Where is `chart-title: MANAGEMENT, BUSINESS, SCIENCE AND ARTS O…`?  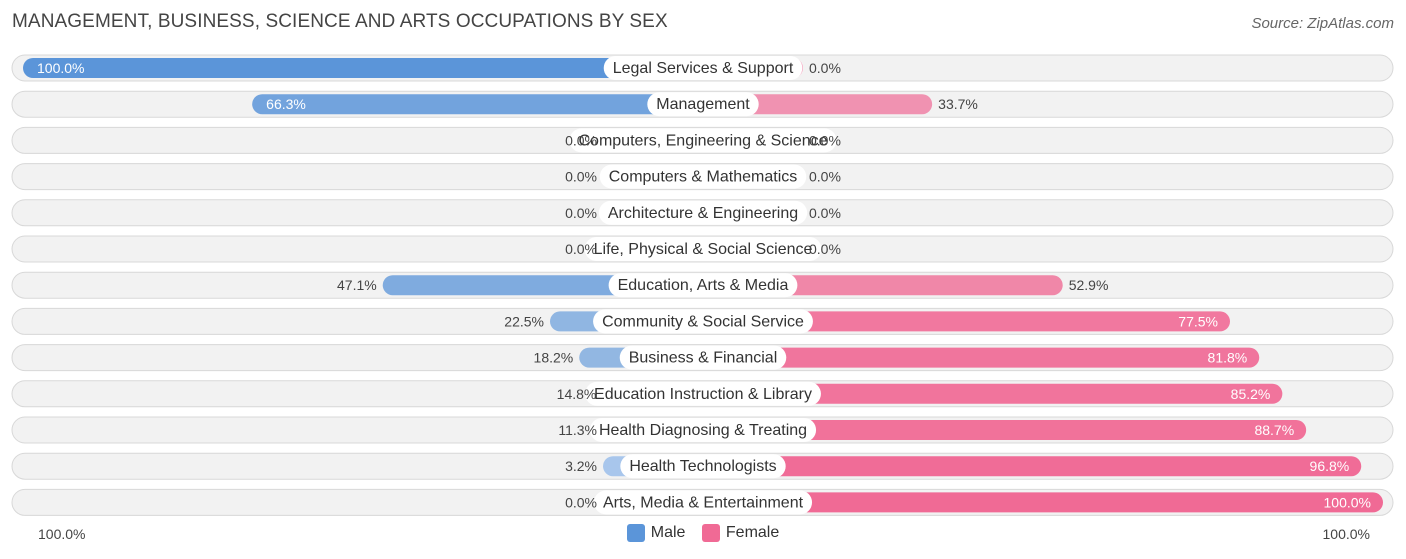 chart-title: MANAGEMENT, BUSINESS, SCIENCE AND ARTS O… is located at coordinates (340, 21).